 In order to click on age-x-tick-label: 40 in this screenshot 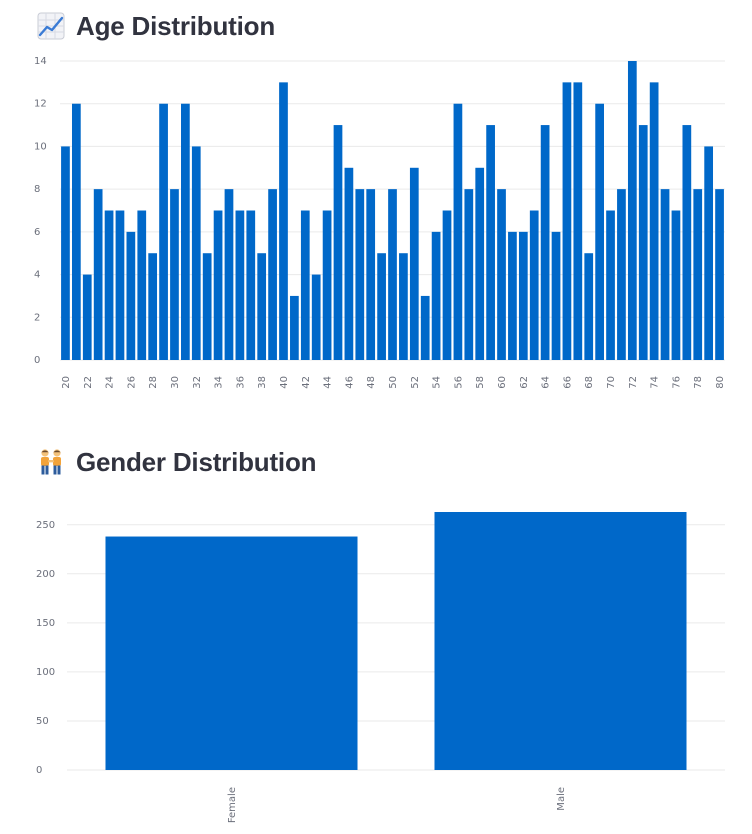, I will do `click(284, 382)`.